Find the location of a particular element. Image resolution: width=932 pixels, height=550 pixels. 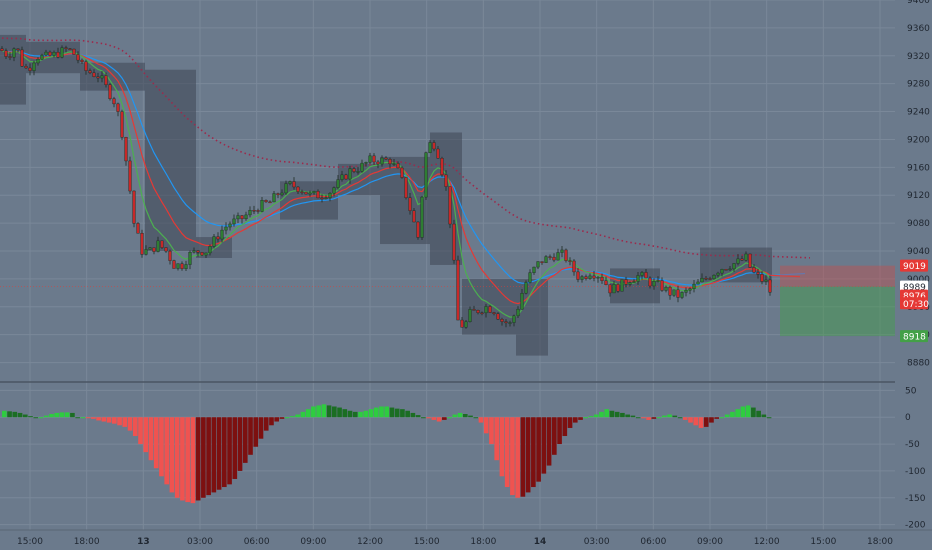

price-label-text: 07:30 is located at coordinates (916, 305).